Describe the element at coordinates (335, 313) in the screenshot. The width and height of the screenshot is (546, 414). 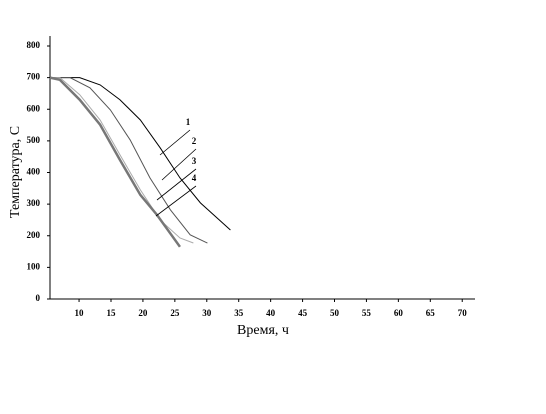
I see `x-tick-label: 50` at that location.